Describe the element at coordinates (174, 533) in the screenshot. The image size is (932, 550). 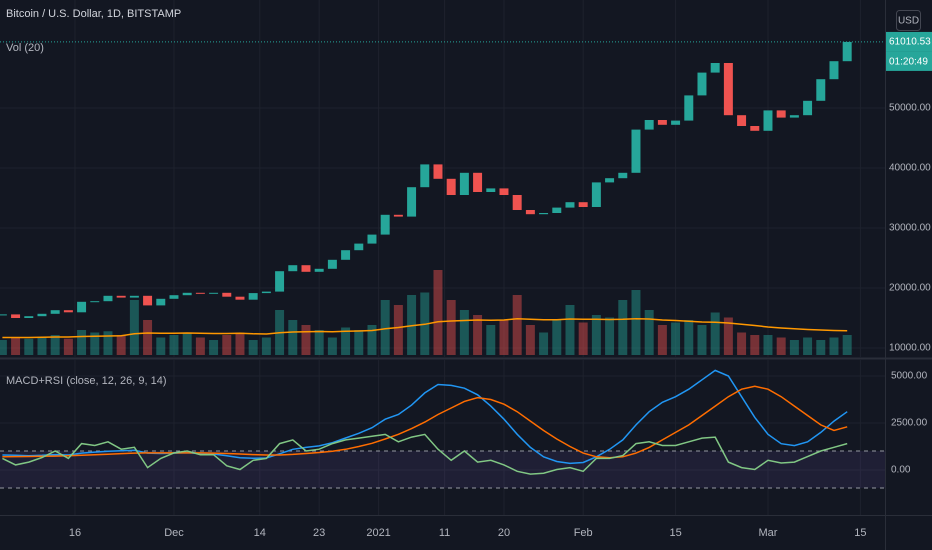
I see `x-tick-label: Dec` at that location.